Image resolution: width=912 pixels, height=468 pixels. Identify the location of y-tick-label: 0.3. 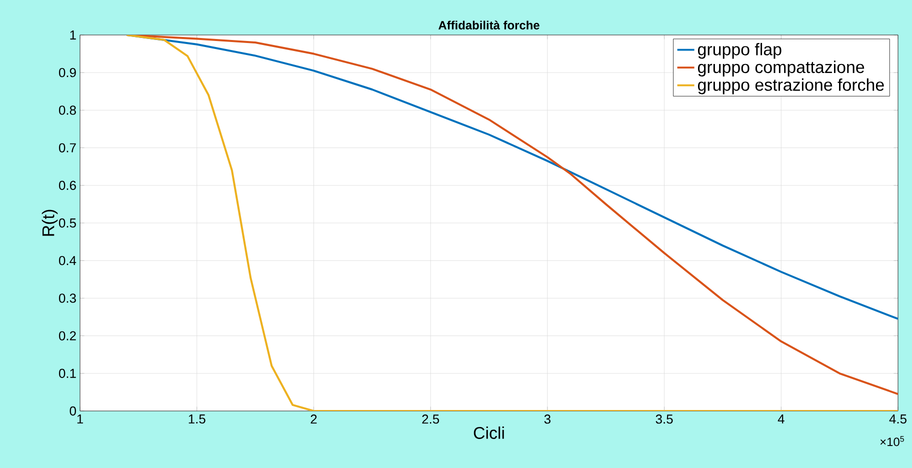
(67, 298).